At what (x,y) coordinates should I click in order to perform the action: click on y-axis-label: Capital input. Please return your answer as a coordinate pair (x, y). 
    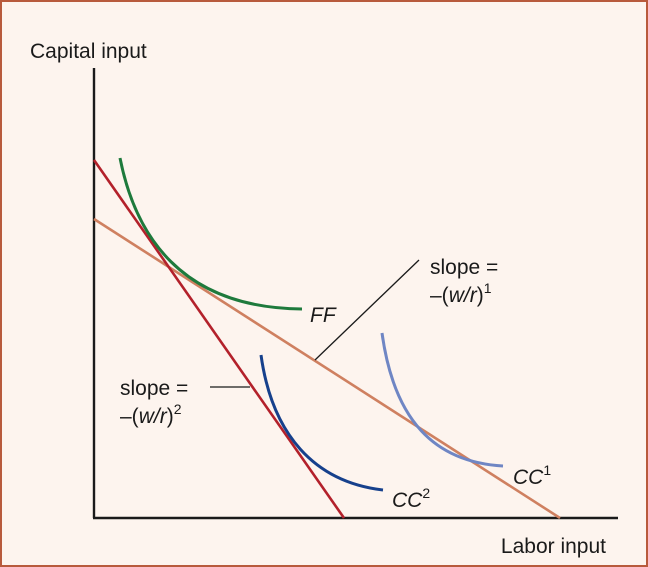
    Looking at the image, I should click on (88, 51).